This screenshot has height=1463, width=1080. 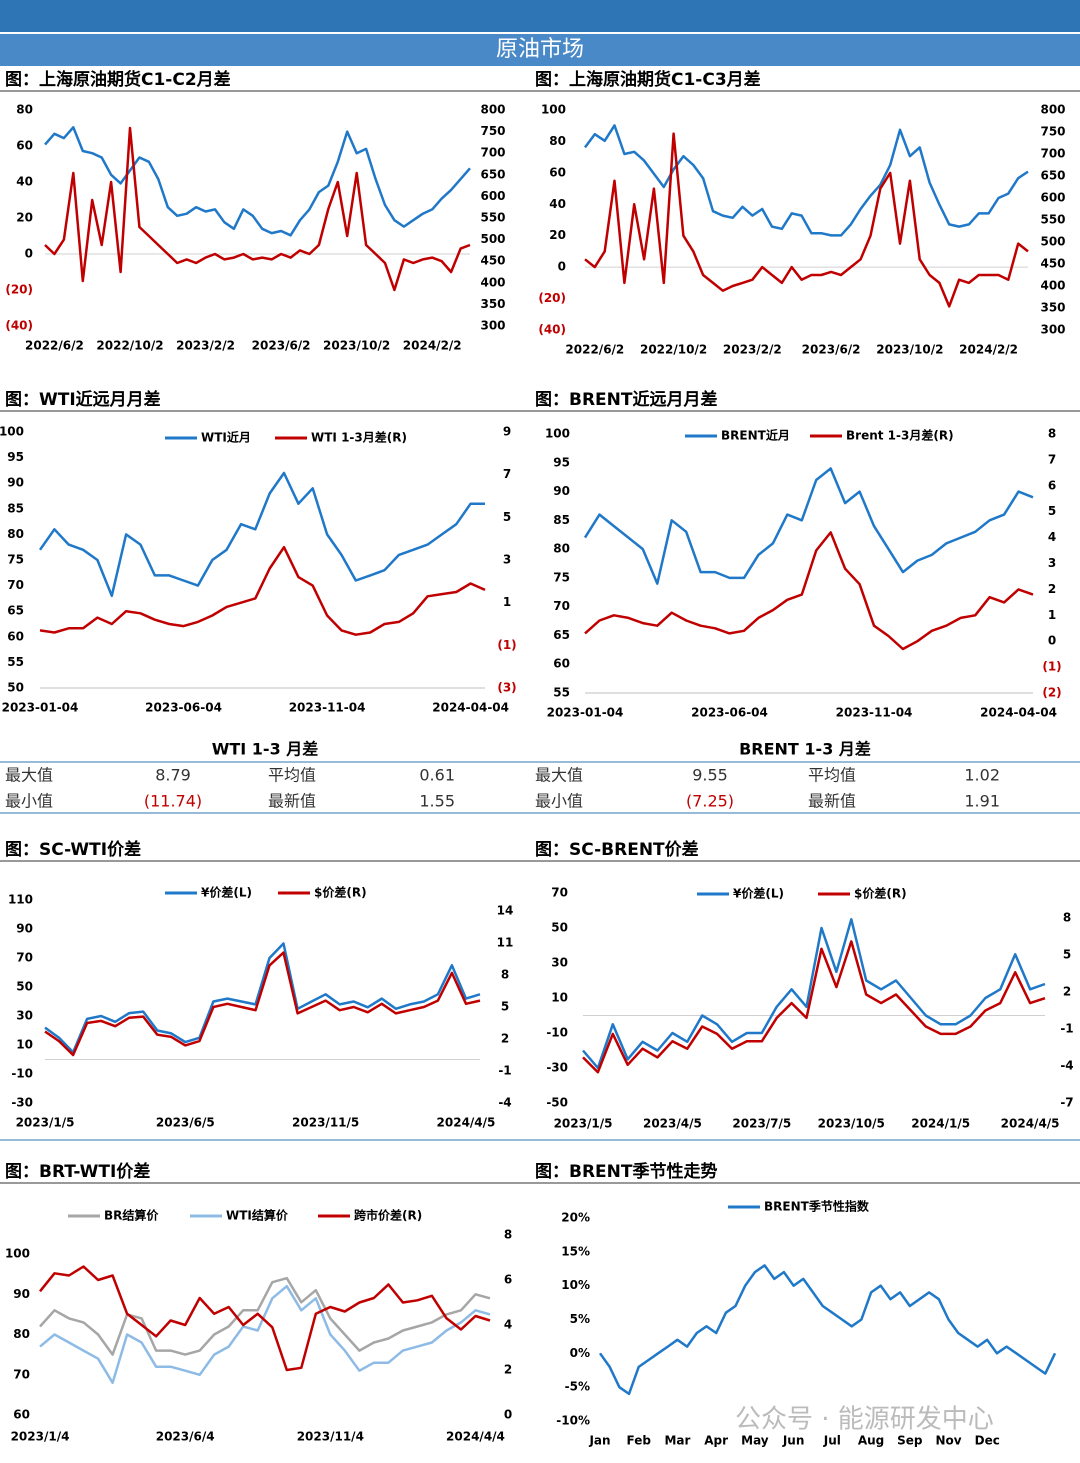 I want to click on x-tick-label: 2023/7/5, so click(x=761, y=1124).